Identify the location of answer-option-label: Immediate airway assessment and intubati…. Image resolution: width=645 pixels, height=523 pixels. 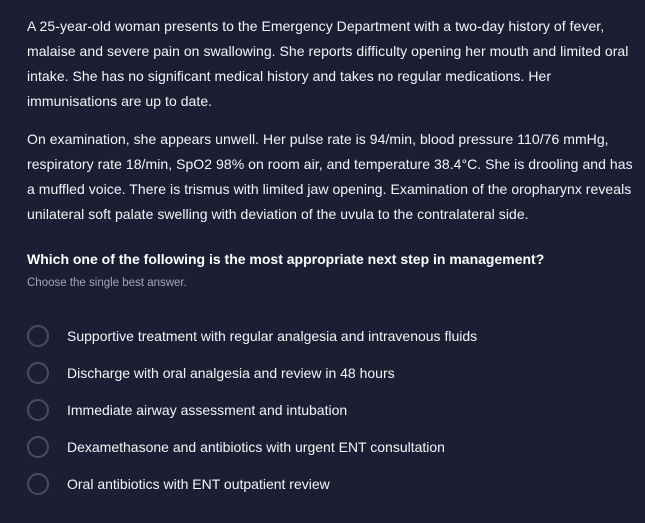
(207, 409).